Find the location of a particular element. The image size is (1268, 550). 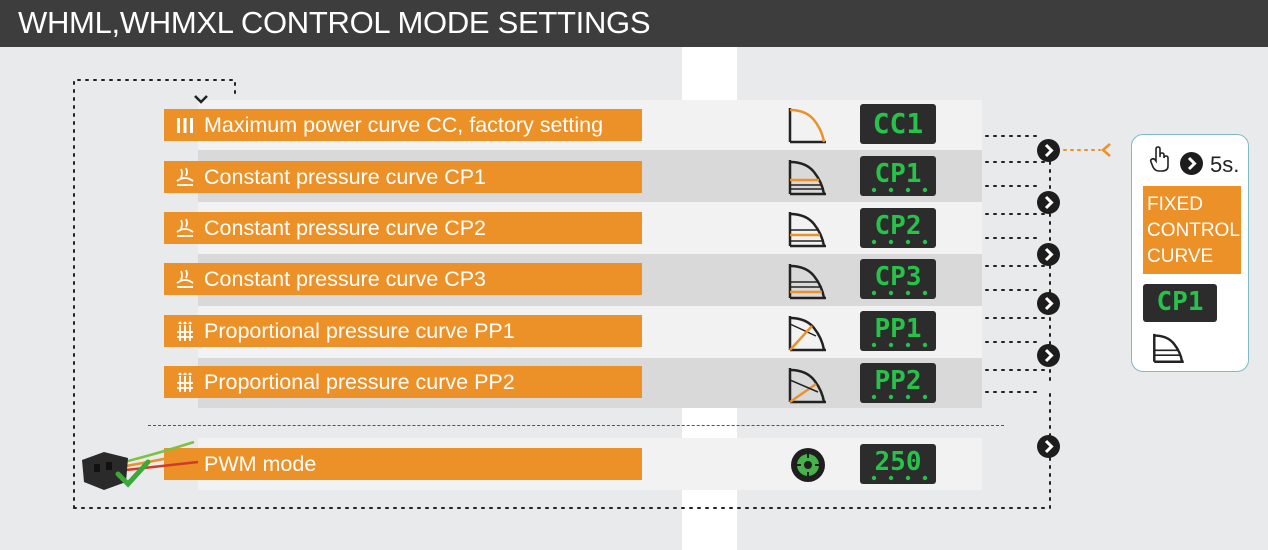

mode-label-cp1: Constant pressure curve CP1 is located at coordinates (403, 177).